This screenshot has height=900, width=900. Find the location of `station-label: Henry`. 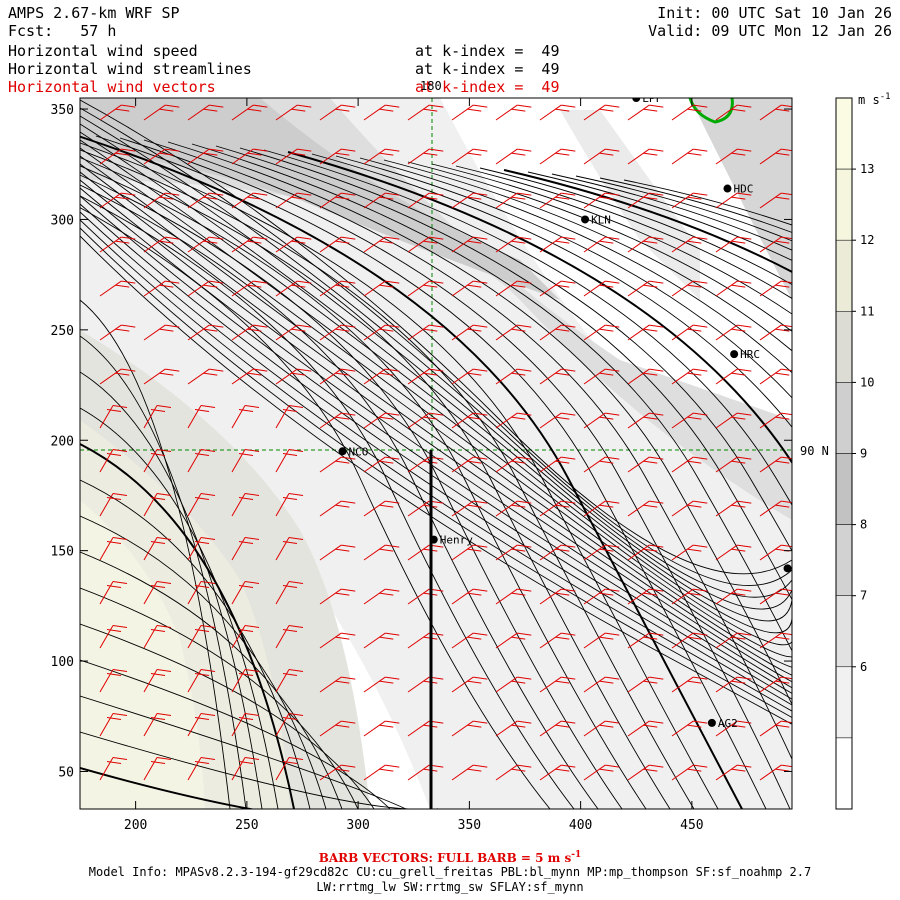

station-label: Henry is located at coordinates (456, 540).